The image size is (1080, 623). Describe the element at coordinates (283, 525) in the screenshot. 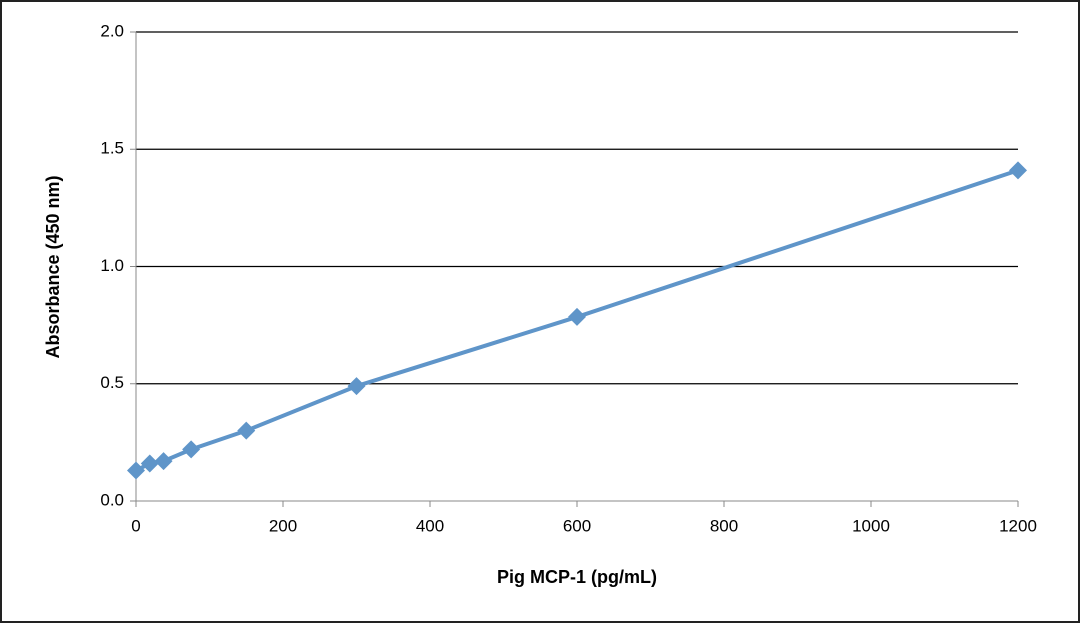

I see `x-tick-label: 200` at that location.